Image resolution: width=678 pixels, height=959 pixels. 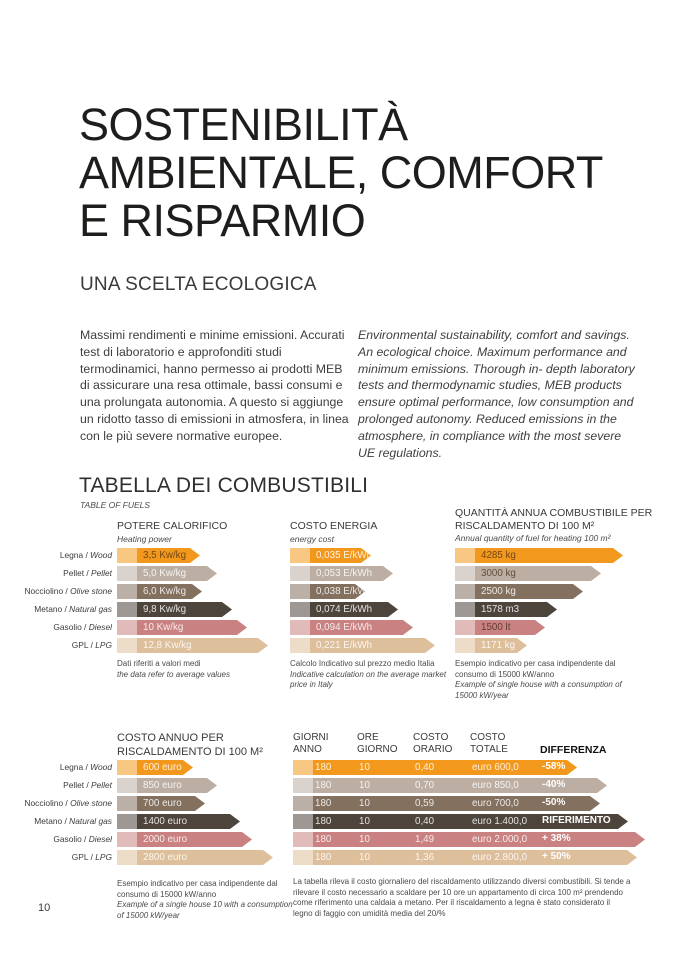 I want to click on table-cell-differenza: + 38%, so click(x=556, y=838).